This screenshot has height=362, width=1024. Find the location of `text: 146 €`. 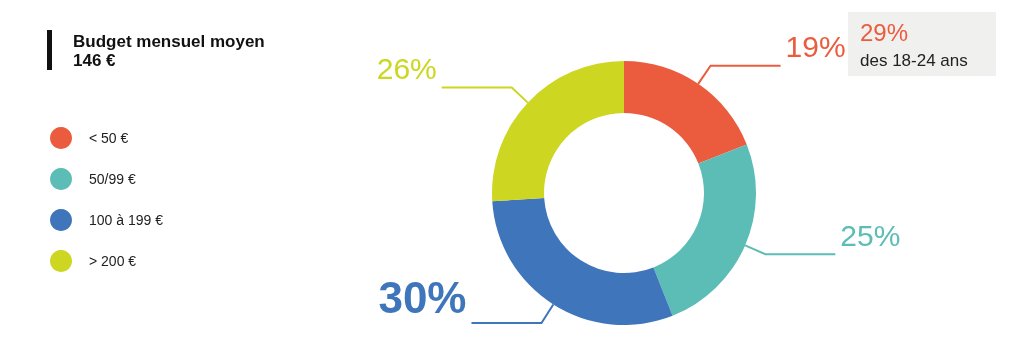

text: 146 € is located at coordinates (95, 60).